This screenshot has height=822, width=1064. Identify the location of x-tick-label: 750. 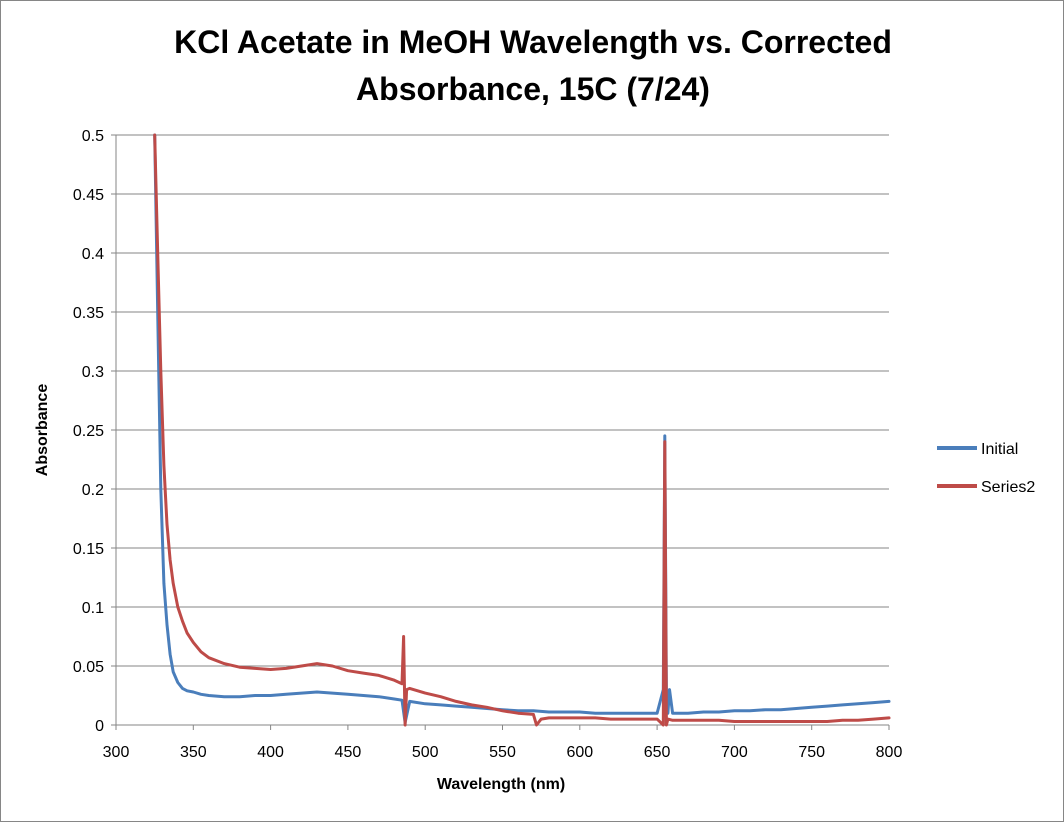
(811, 752).